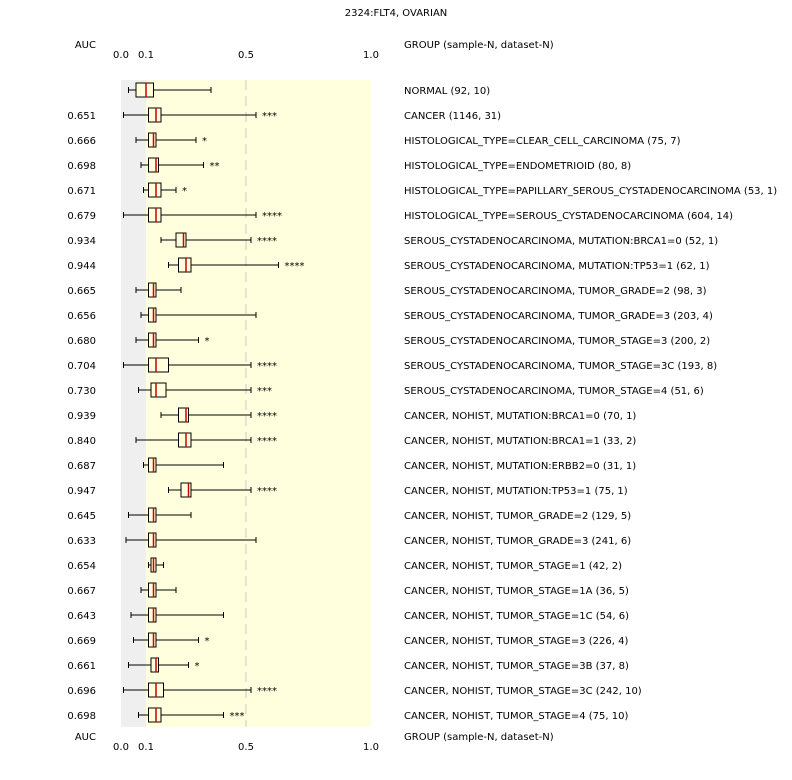 The height and width of the screenshot is (780, 792). I want to click on bottom-tick-1.0: 1.0, so click(371, 747).